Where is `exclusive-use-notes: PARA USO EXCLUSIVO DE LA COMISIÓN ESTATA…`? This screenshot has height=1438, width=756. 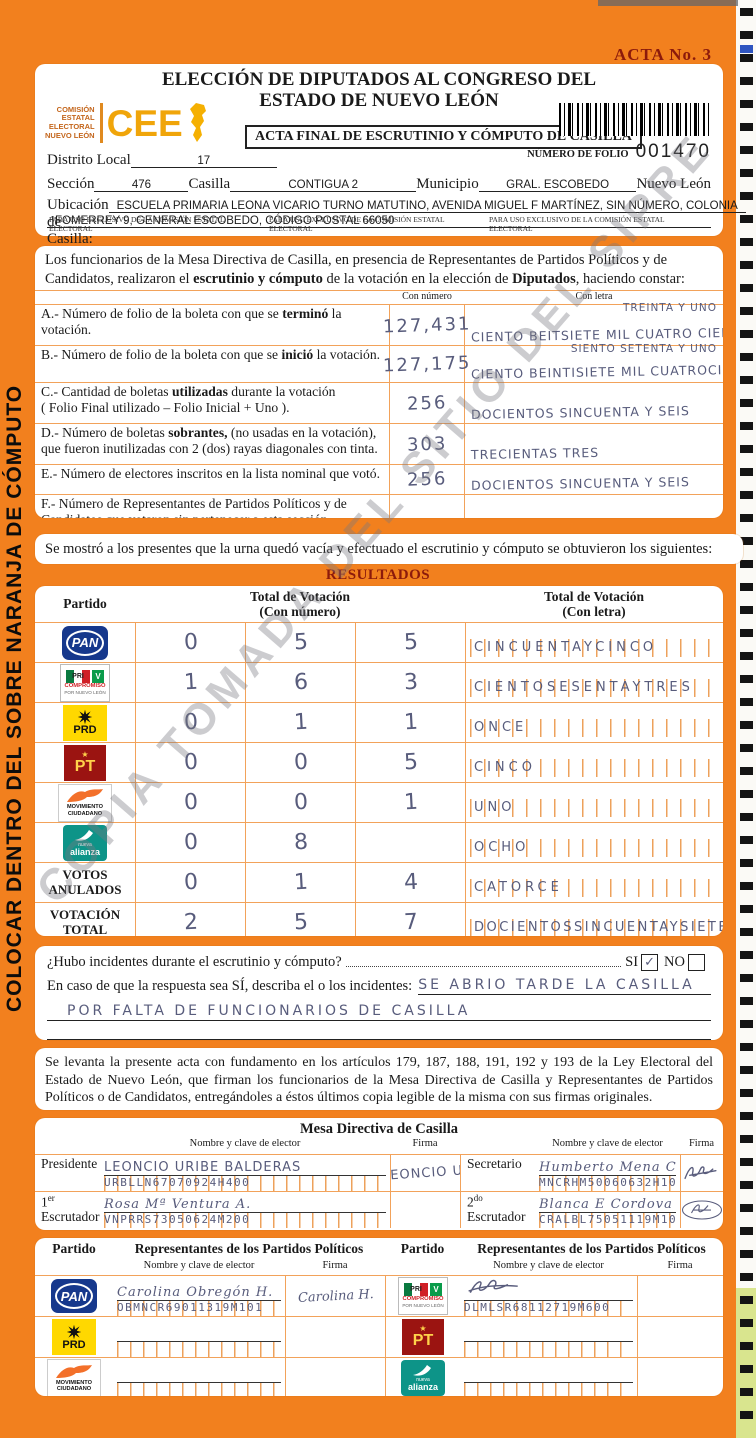
exclusive-use-notes: PARA USO EXCLUSIVO DE LA COMISIÓN ESTATA… is located at coordinates (379, 224).